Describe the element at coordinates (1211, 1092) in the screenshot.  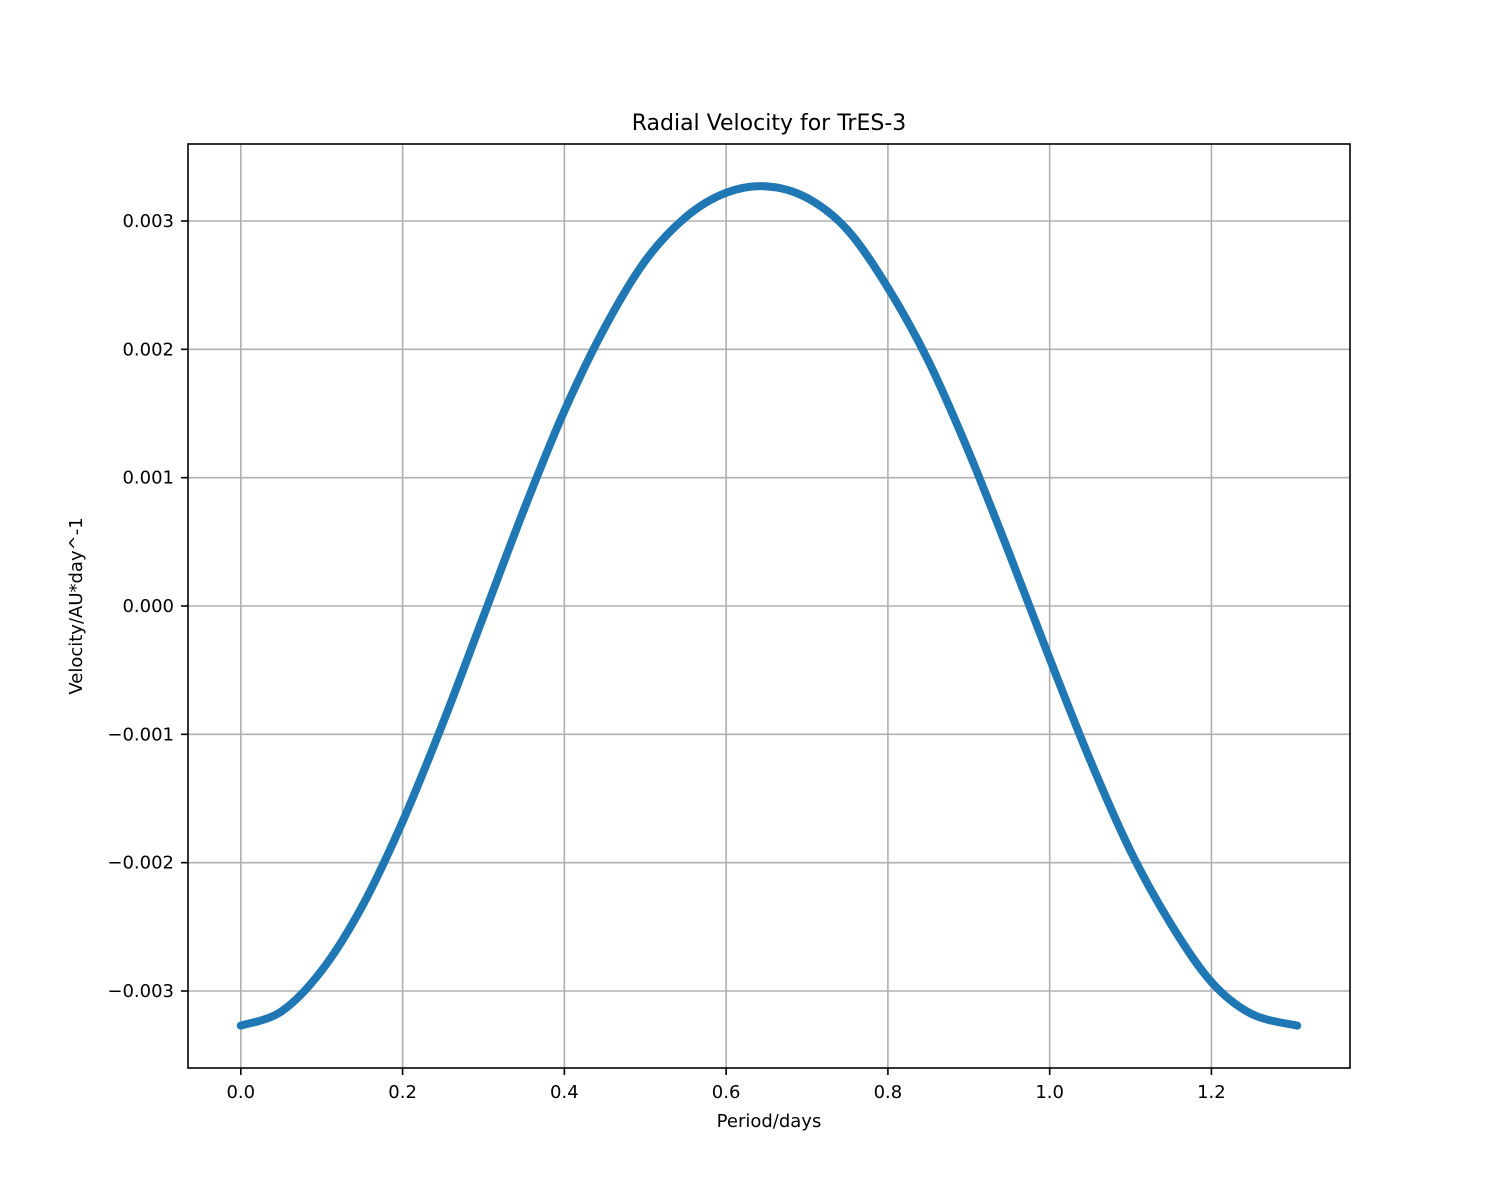
I see `x-tick-label: 1.2` at that location.